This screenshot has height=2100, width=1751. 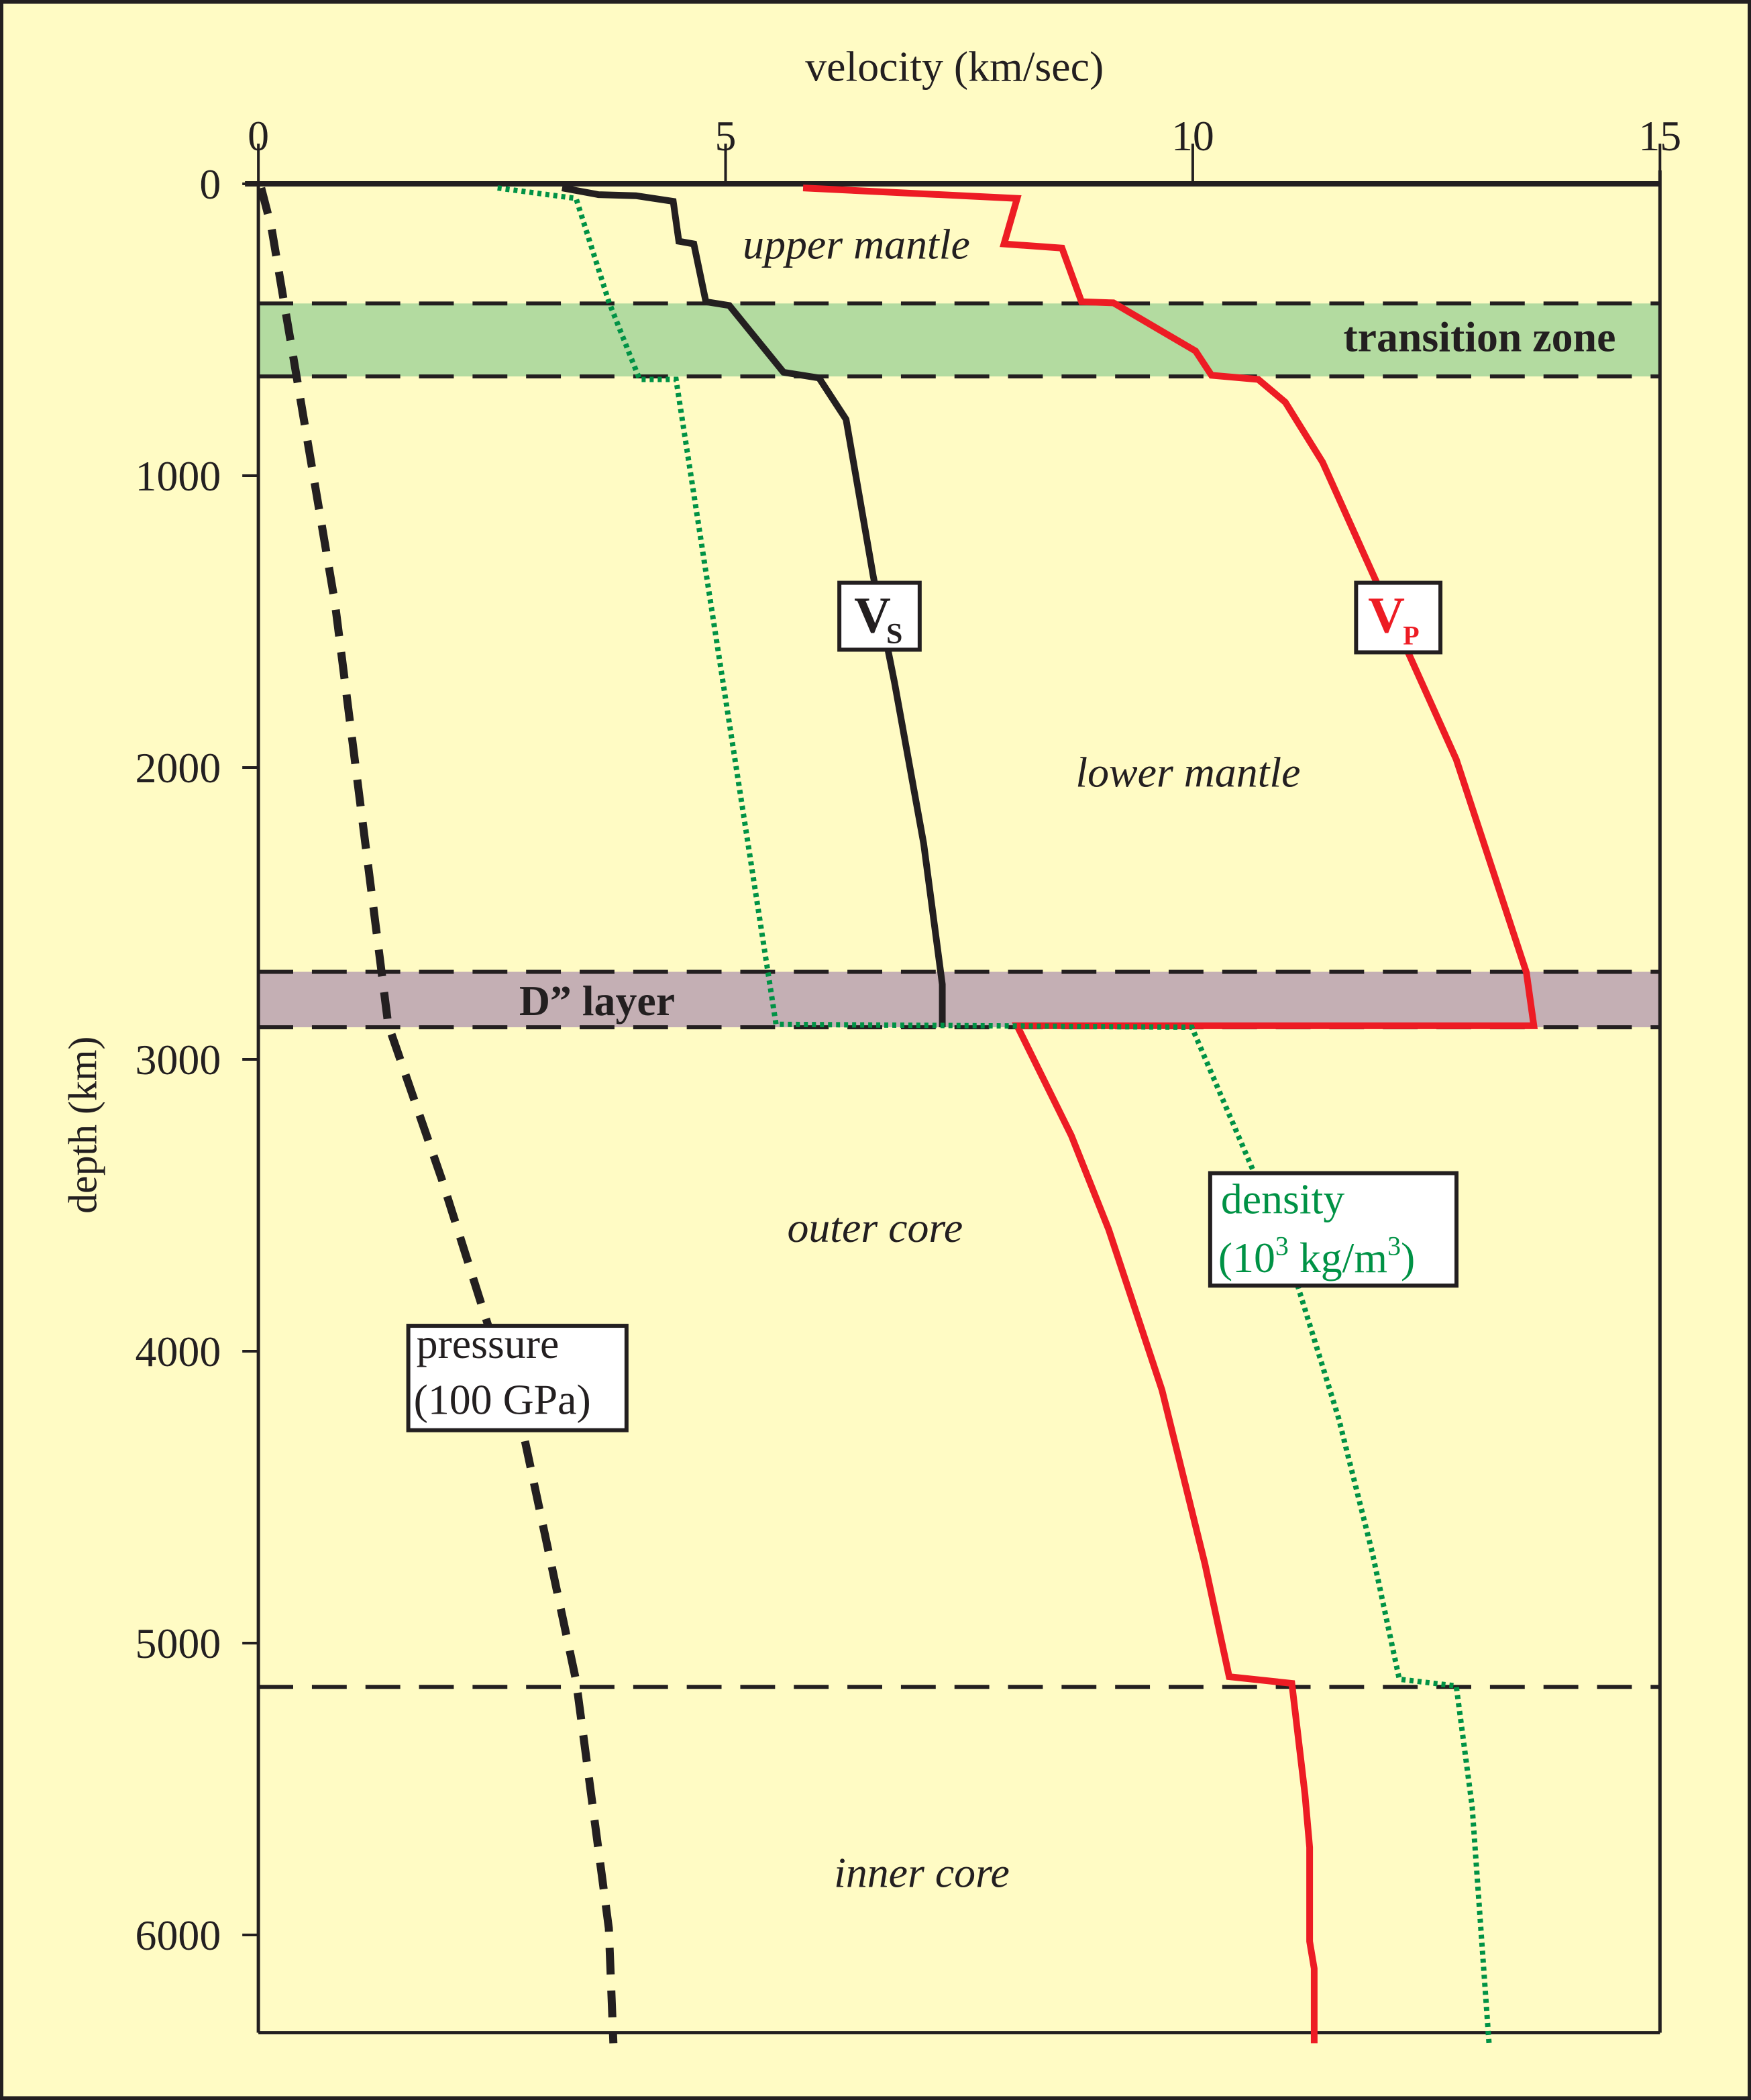 What do you see at coordinates (258, 136) in the screenshot?
I see `x-tick-label: 0` at bounding box center [258, 136].